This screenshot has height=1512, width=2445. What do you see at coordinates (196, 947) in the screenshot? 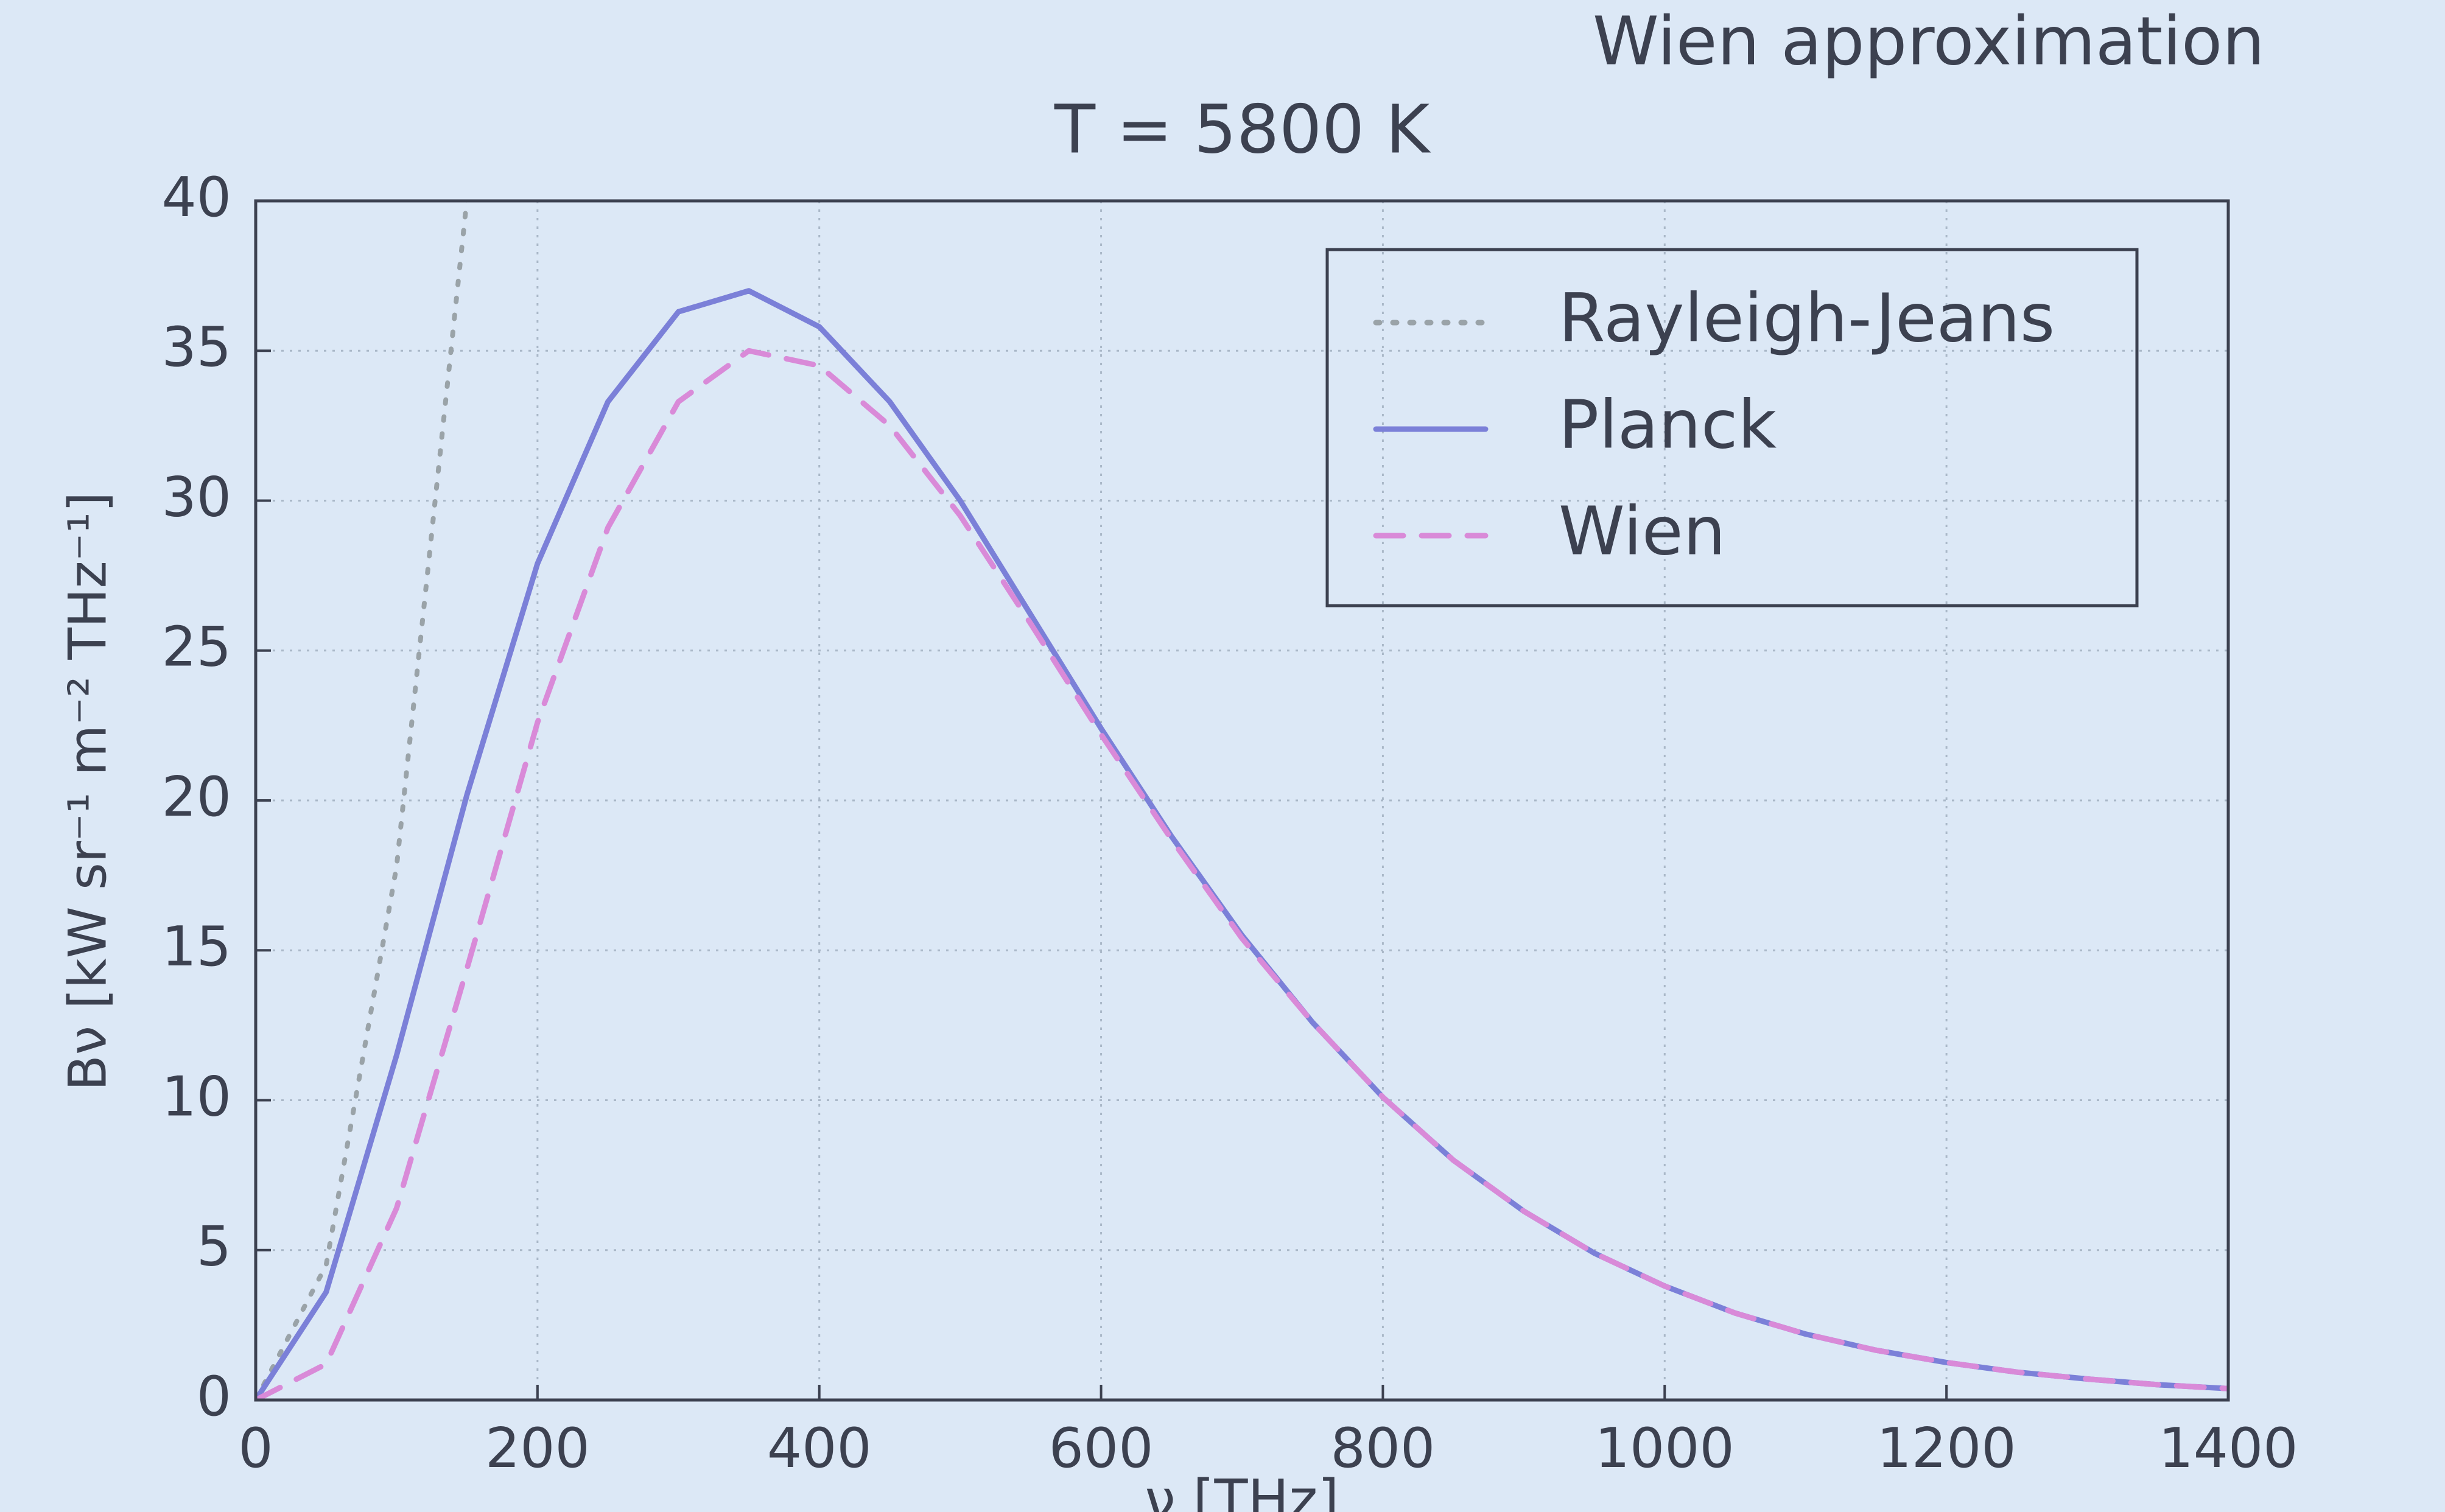
I see `y-tick-label: 15` at bounding box center [196, 947].